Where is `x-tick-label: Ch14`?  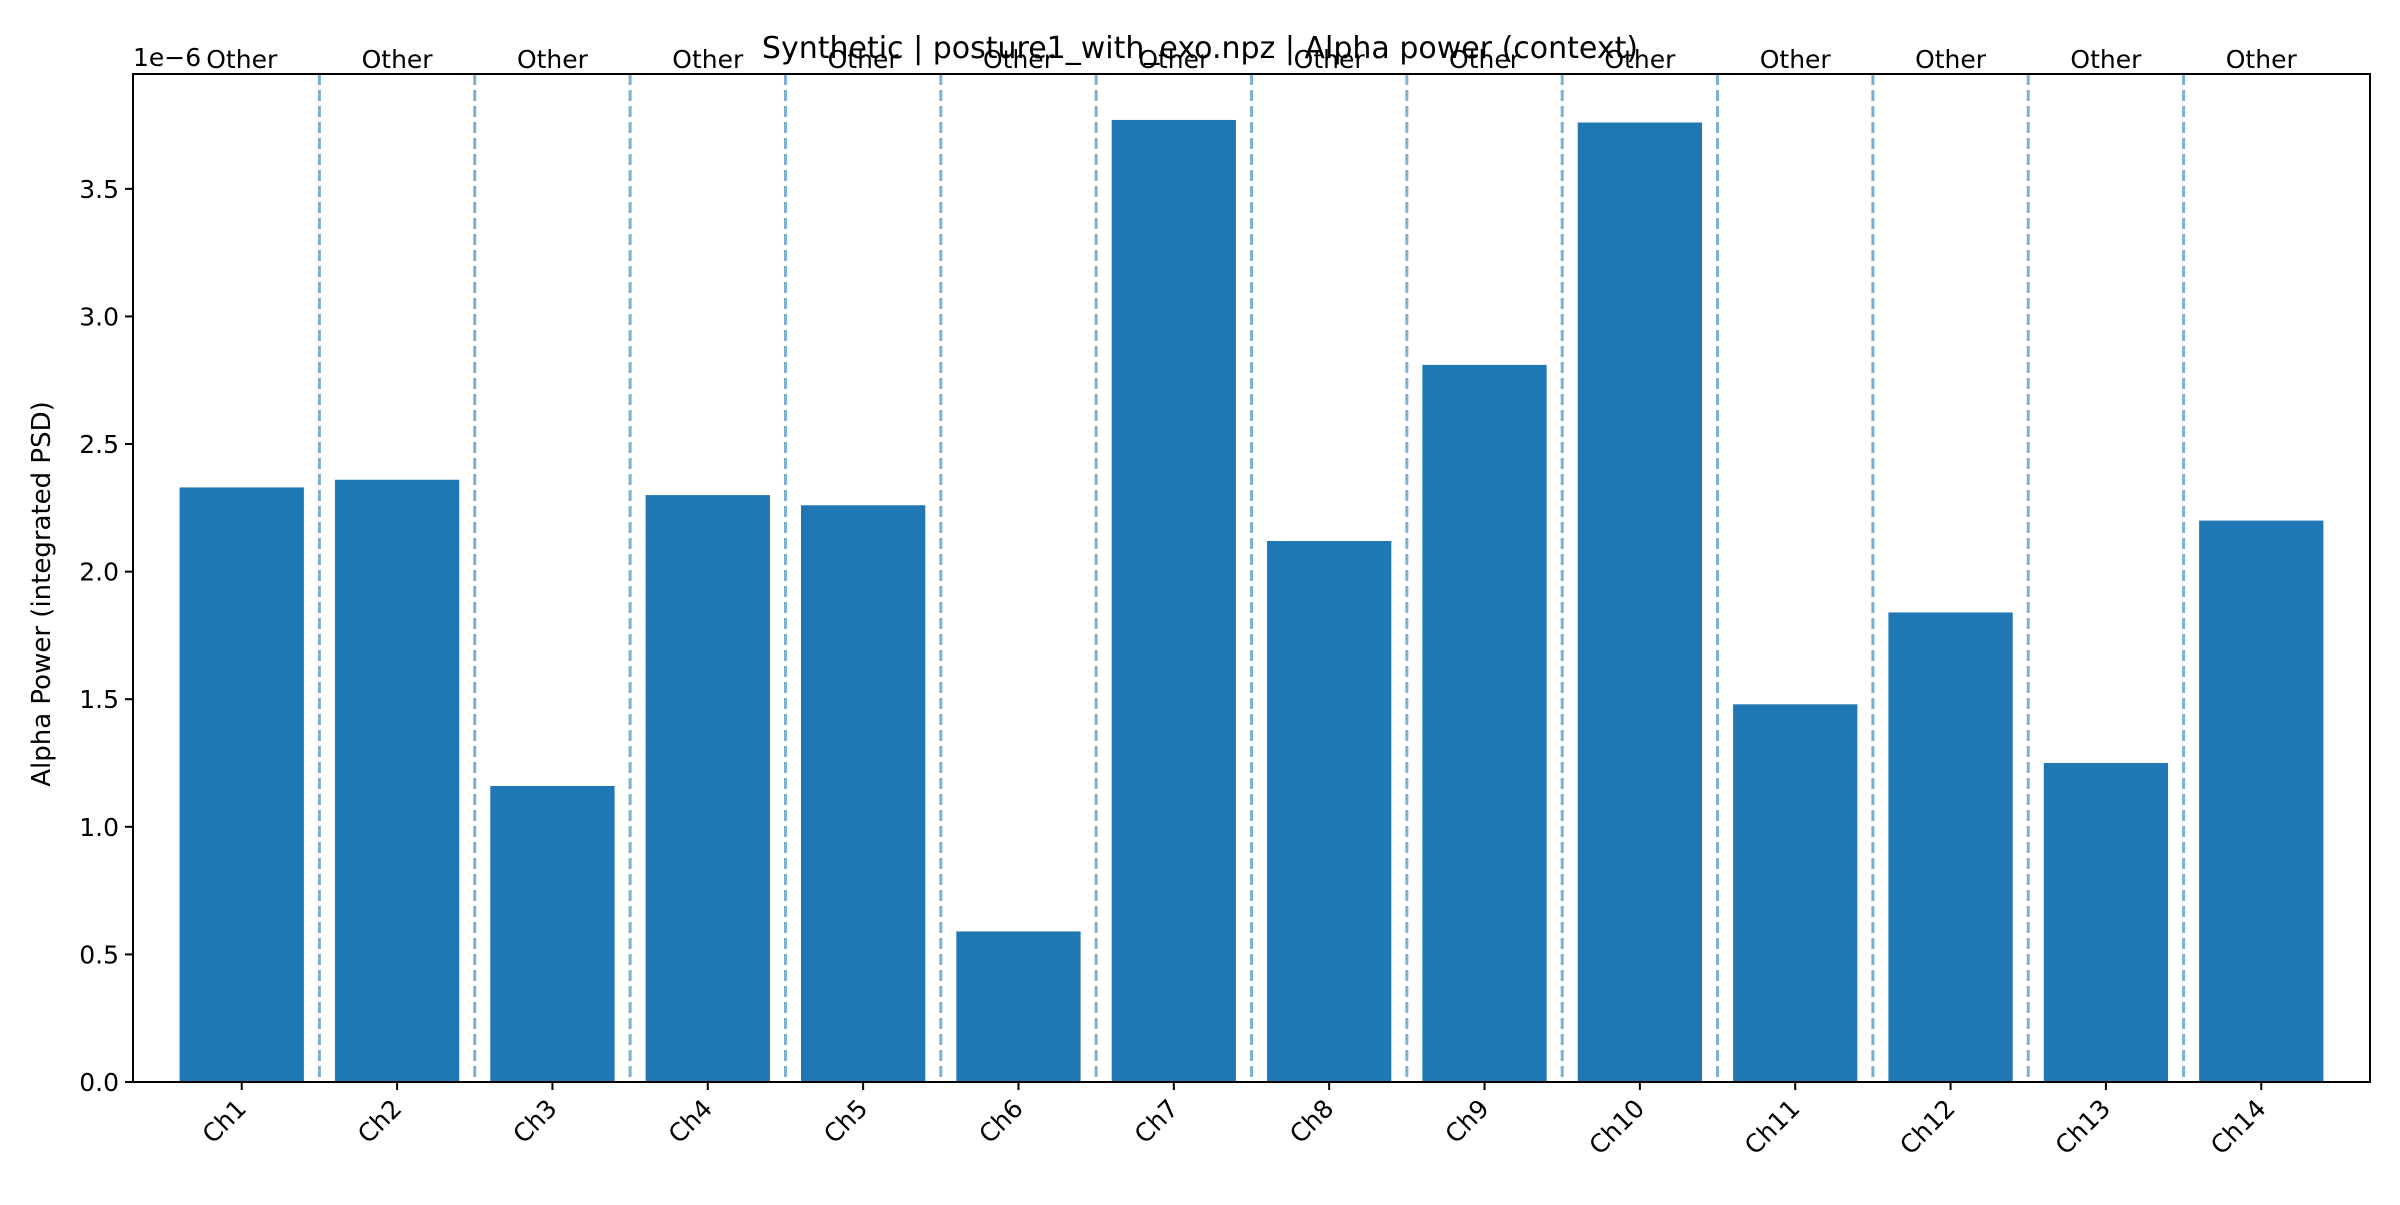
x-tick-label: Ch14 is located at coordinates (2238, 1127).